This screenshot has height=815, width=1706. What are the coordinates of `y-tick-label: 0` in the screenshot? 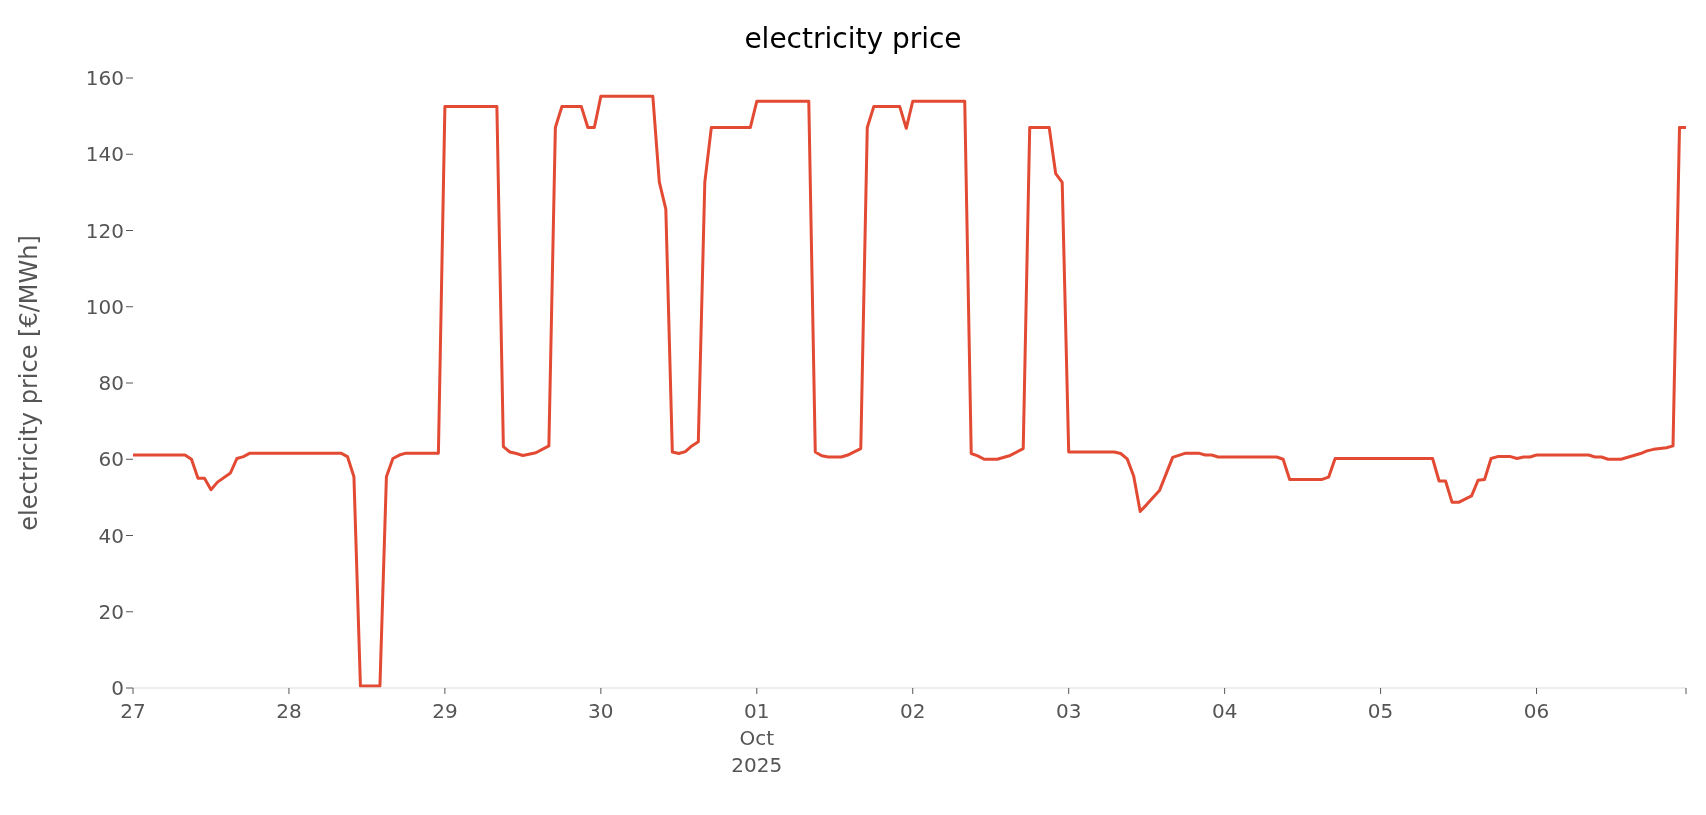 It's located at (117, 688).